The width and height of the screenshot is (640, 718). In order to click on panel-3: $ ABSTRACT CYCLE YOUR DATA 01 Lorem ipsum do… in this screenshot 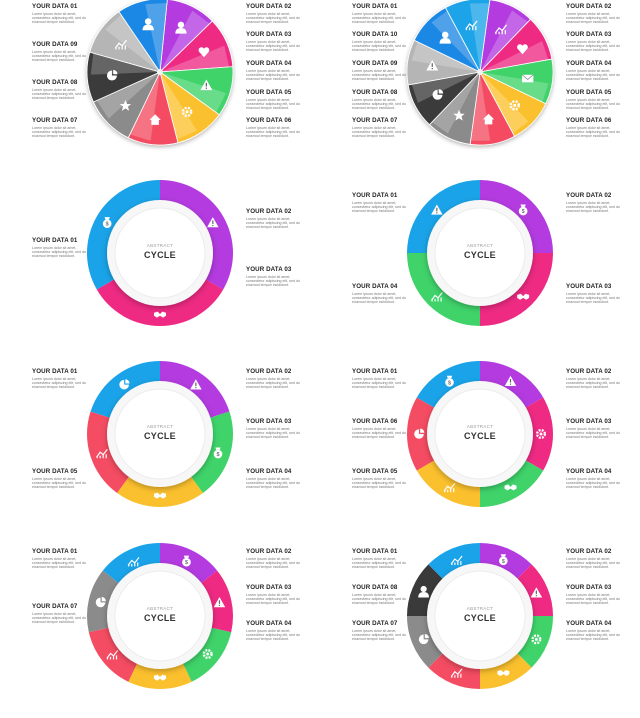, I will do `click(160, 268)`.